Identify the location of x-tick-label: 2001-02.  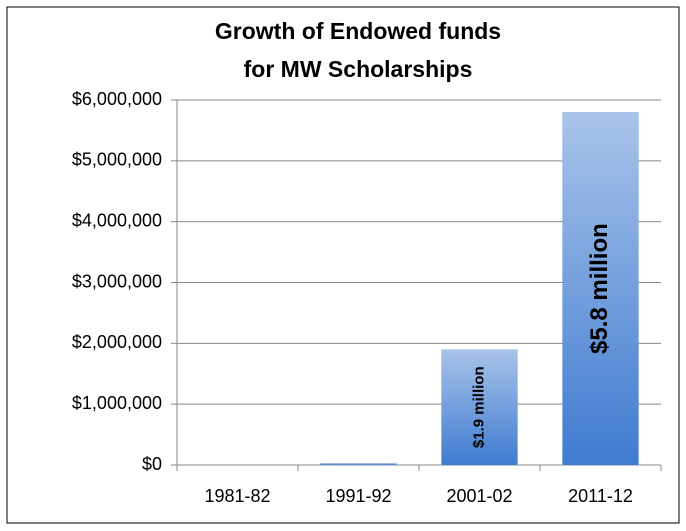
(479, 496).